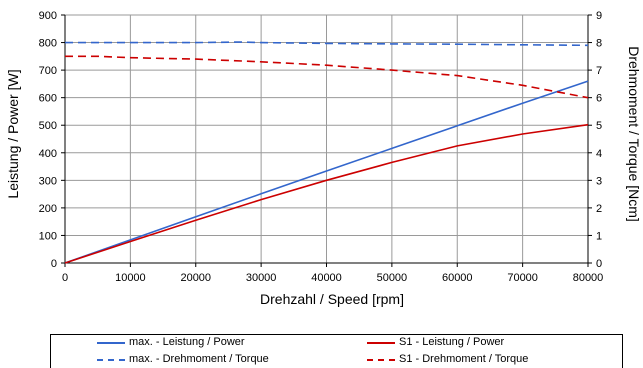 The height and width of the screenshot is (368, 643). I want to click on legend-label-s1-power: S1 - Leistung / Power, so click(452, 342).